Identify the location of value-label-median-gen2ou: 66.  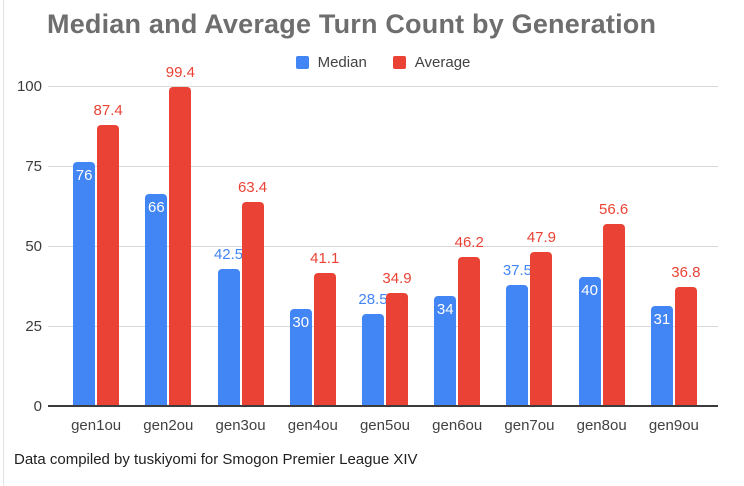
(156, 207).